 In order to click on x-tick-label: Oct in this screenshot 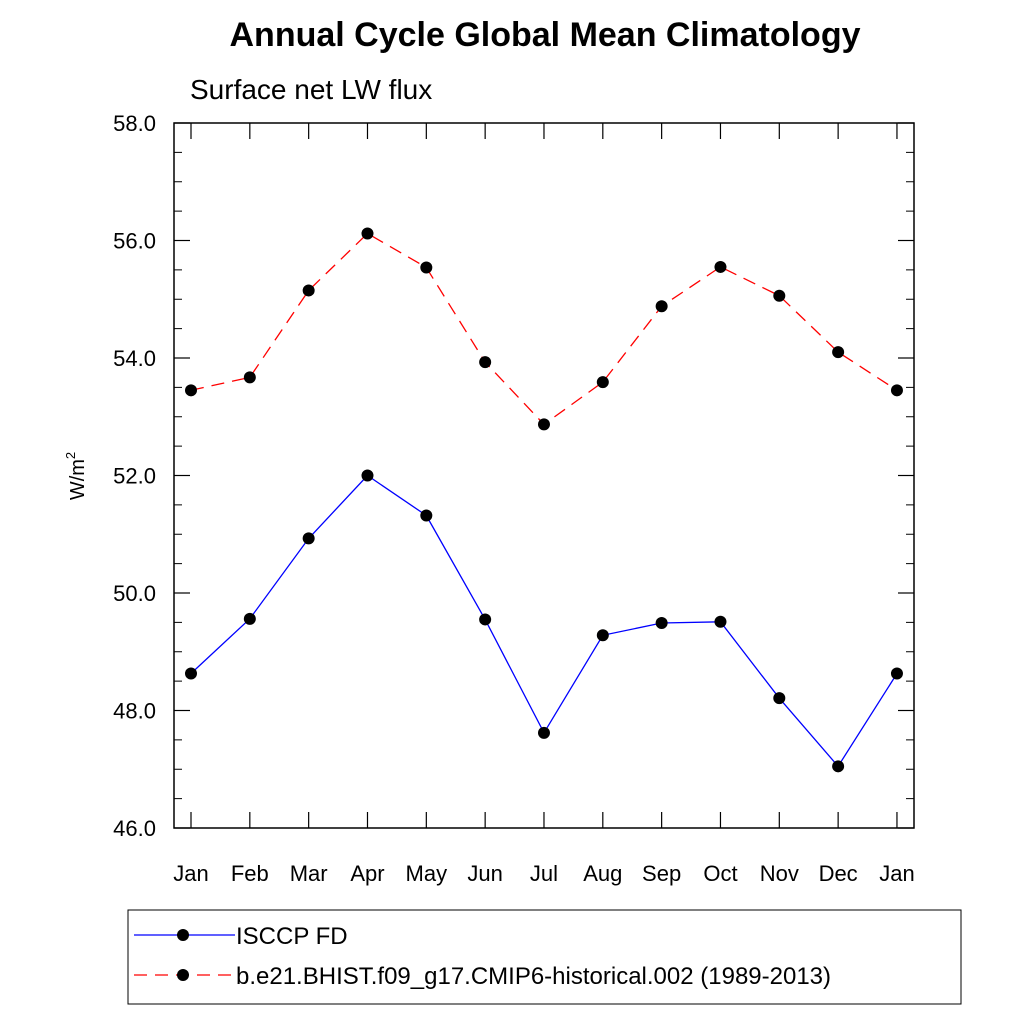, I will do `click(720, 873)`.